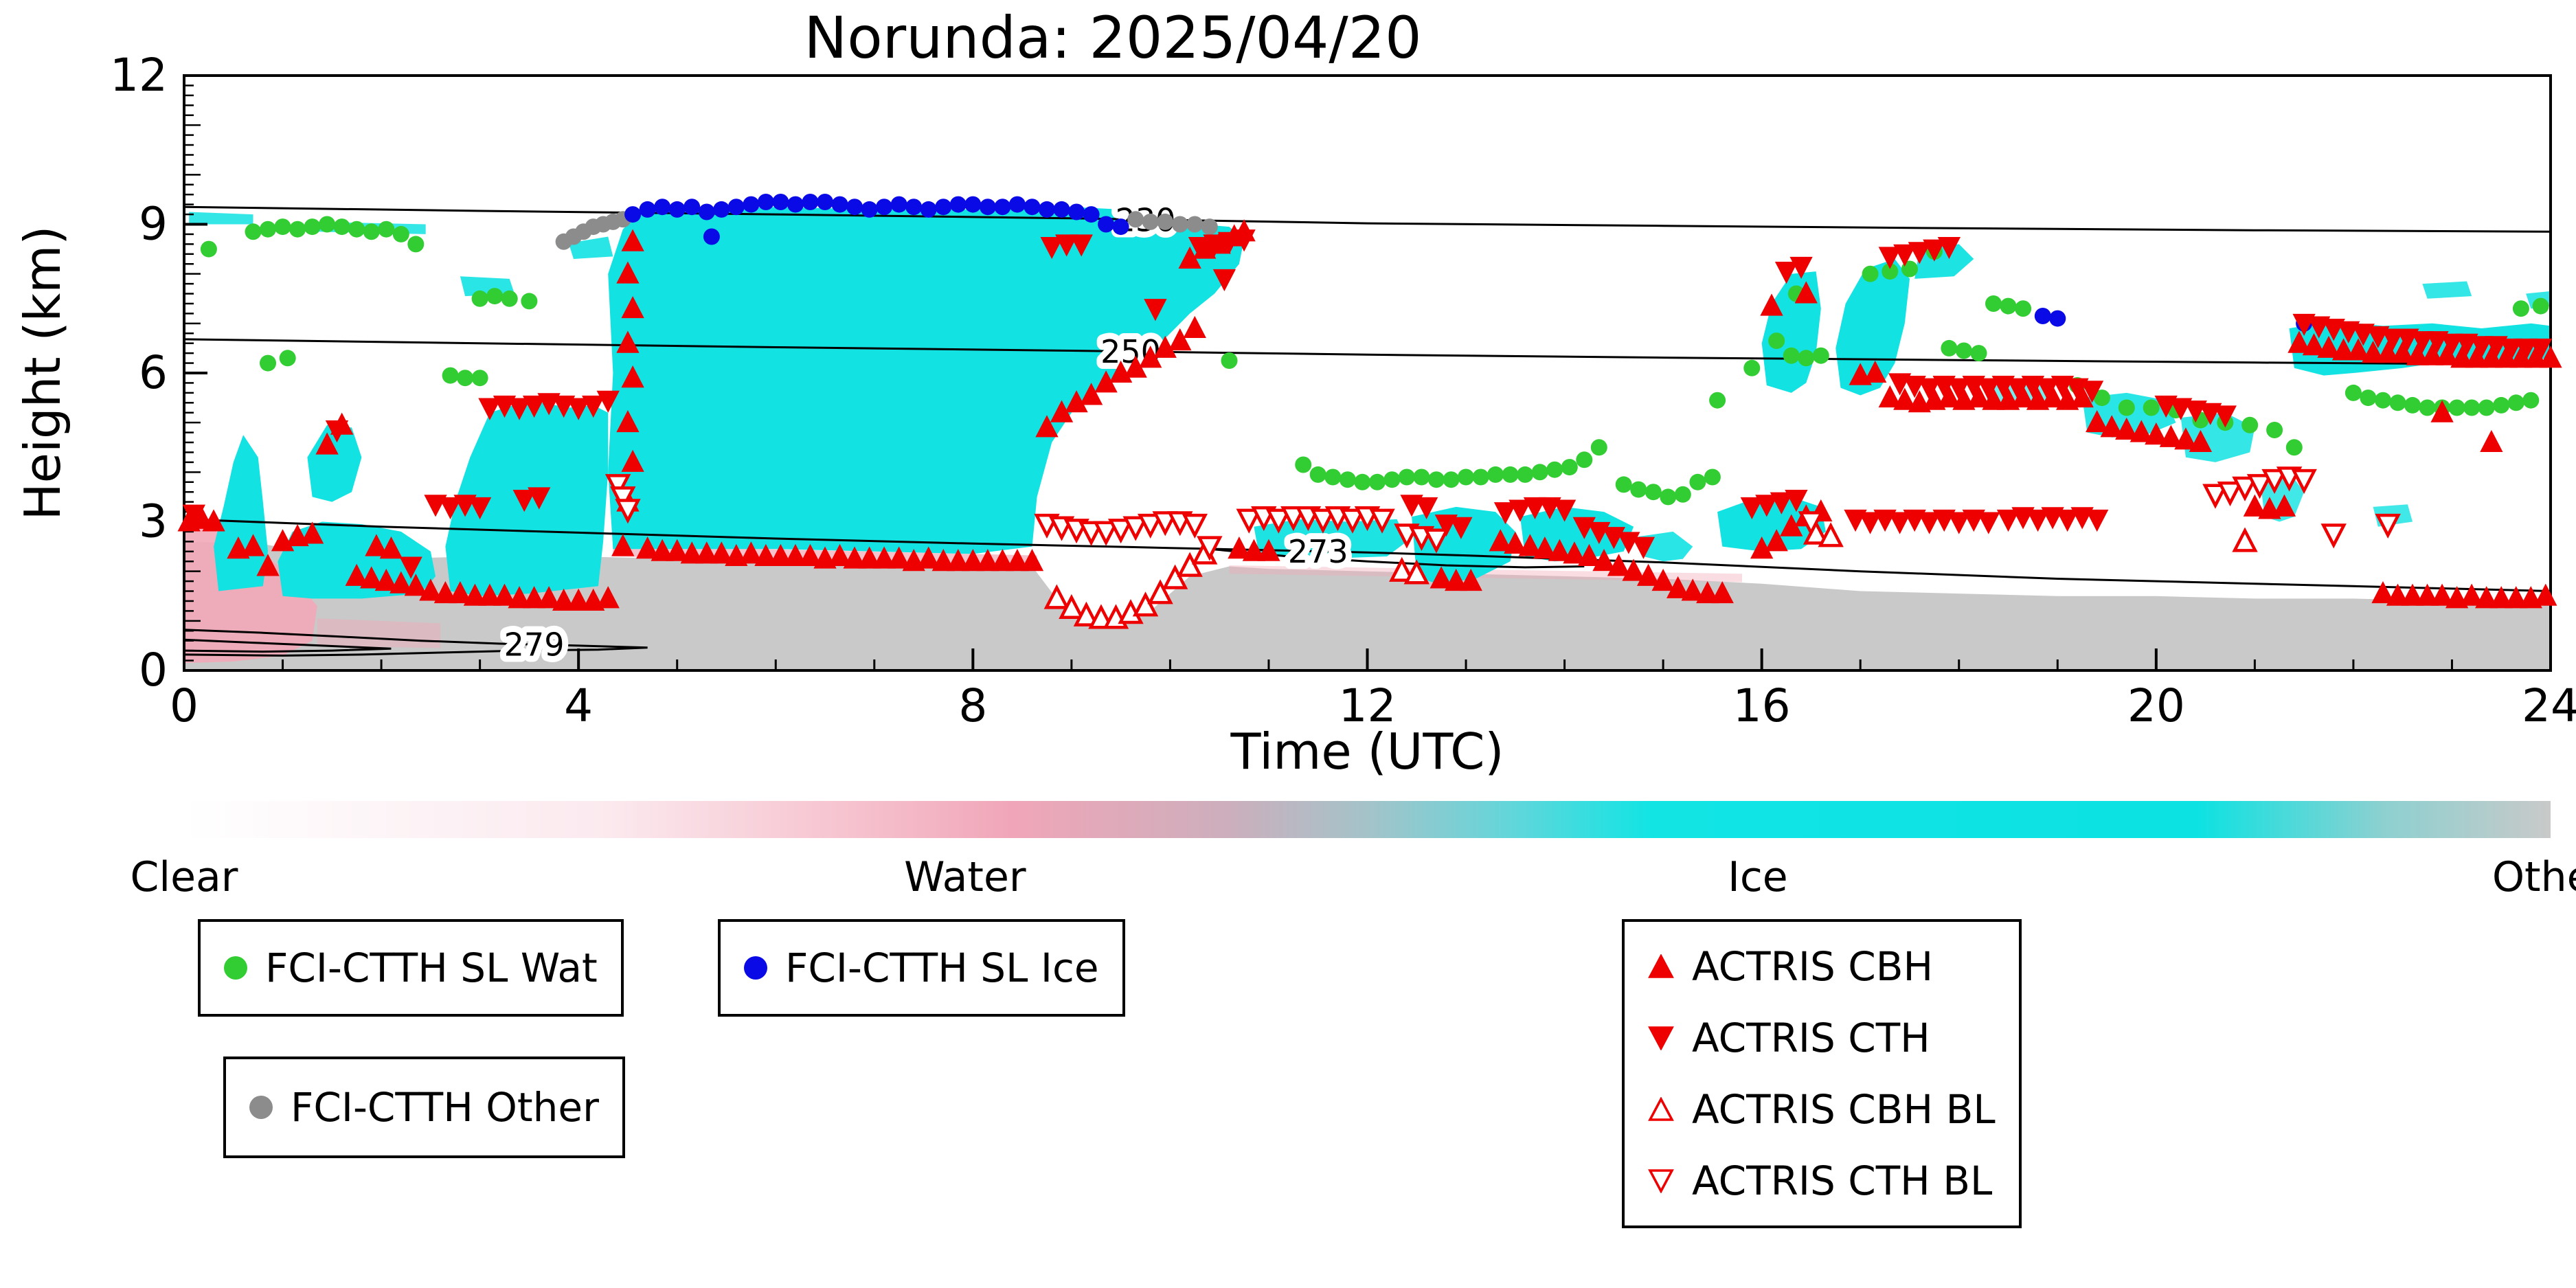 The height and width of the screenshot is (1288, 2576). What do you see at coordinates (1113, 37) in the screenshot?
I see `chart-title: Norunda: 2025/04/20` at bounding box center [1113, 37].